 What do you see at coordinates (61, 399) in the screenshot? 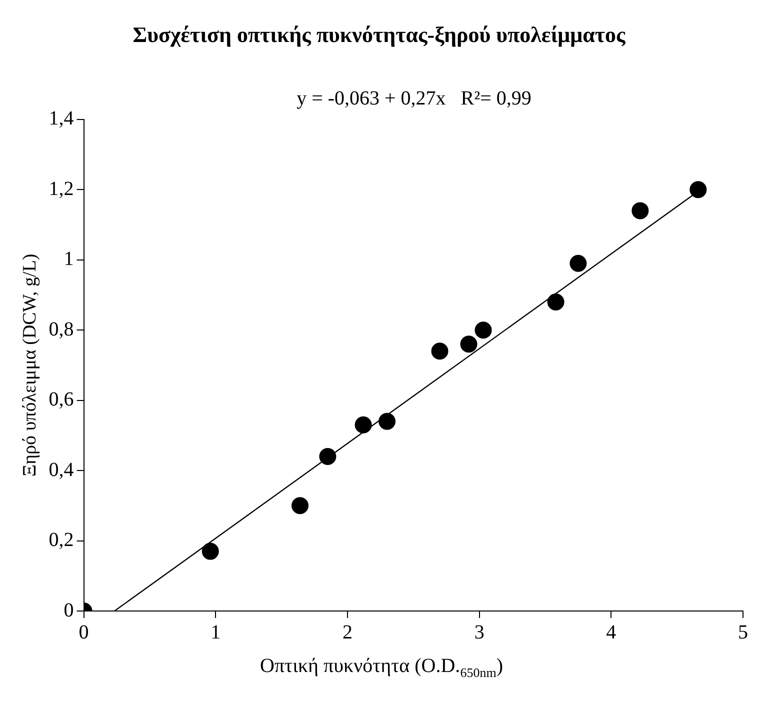
I see `y-tick-label: 0,6` at bounding box center [61, 399].